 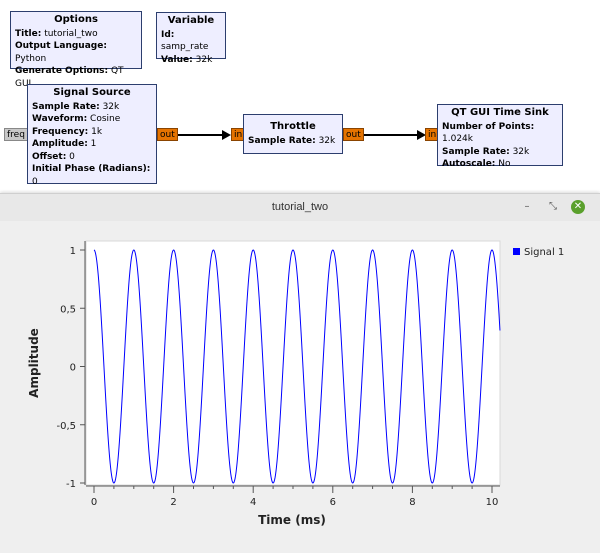 I want to click on y-tick-label: 0, so click(x=73, y=368).